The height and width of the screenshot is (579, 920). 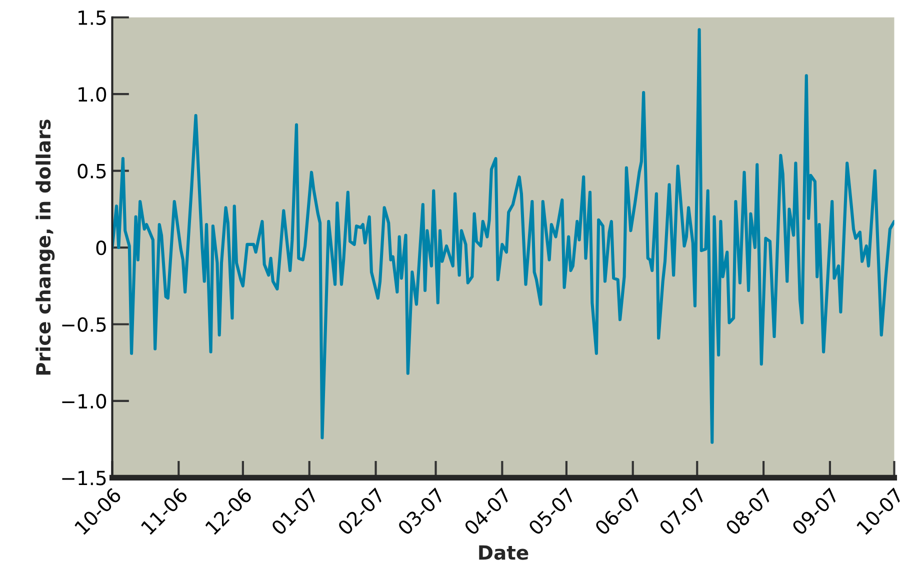 What do you see at coordinates (45, 247) in the screenshot?
I see `y-axis-title: Price change, in dollars` at bounding box center [45, 247].